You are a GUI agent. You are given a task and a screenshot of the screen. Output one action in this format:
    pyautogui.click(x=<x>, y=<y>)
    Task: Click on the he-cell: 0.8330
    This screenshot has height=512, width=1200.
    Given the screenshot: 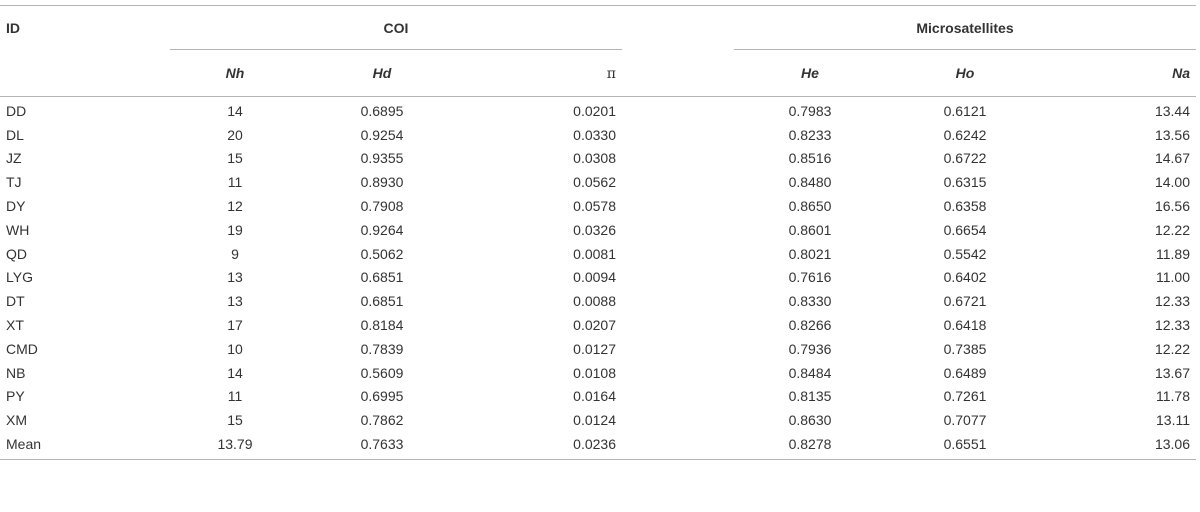 What is the action you would take?
    pyautogui.click(x=810, y=301)
    